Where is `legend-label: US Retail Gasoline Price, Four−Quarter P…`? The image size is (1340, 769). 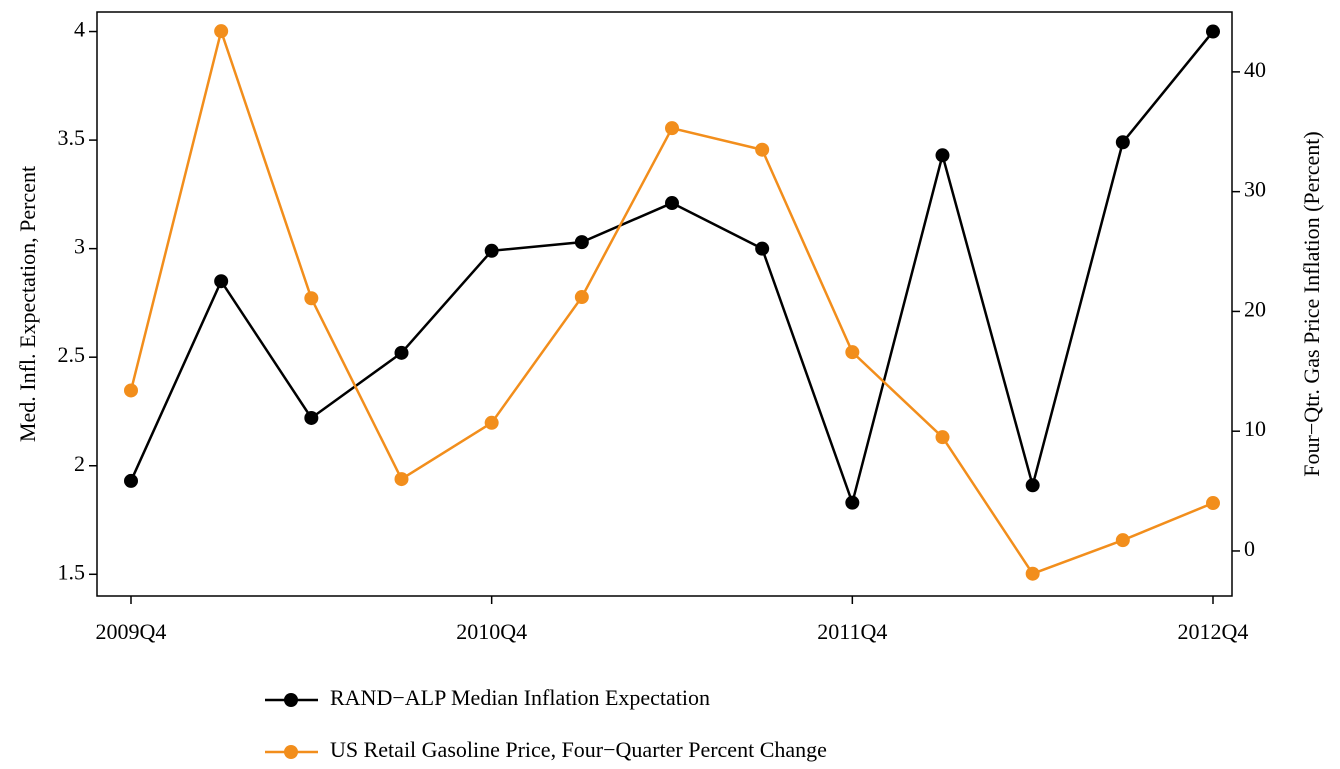 legend-label: US Retail Gasoline Price, Four−Quarter P… is located at coordinates (578, 749).